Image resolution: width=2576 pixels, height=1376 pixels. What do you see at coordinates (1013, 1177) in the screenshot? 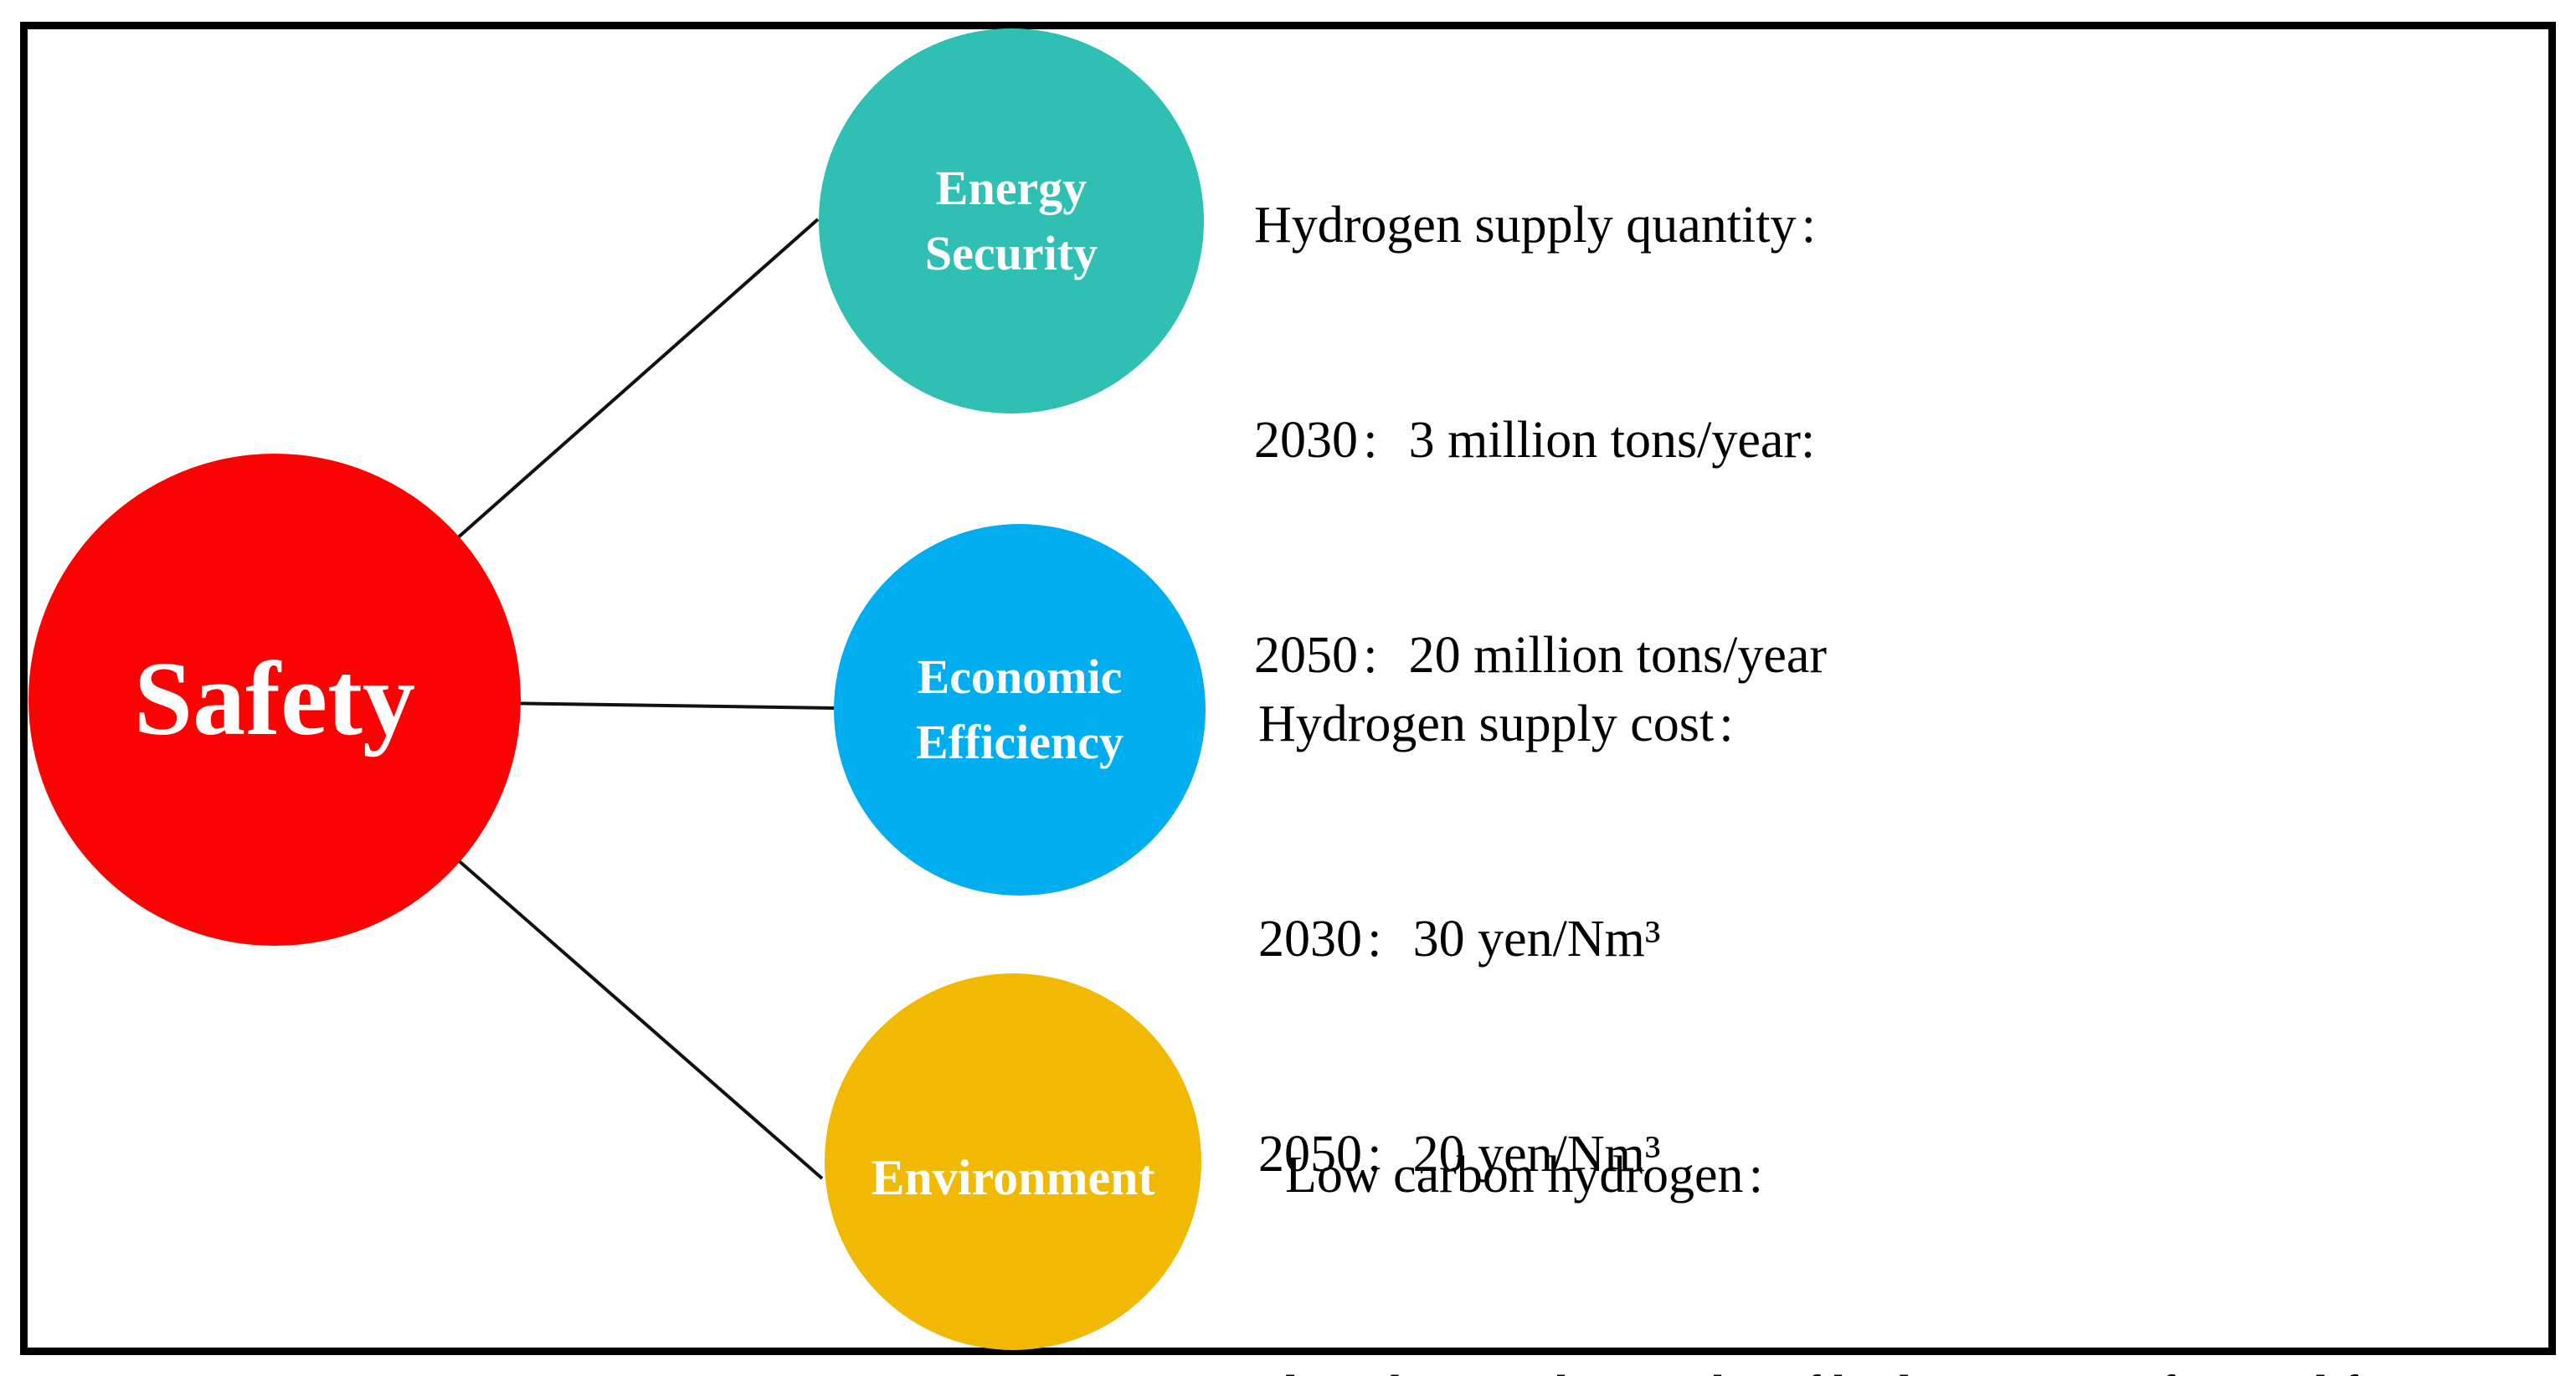
I see `environment-label: Environment` at bounding box center [1013, 1177].